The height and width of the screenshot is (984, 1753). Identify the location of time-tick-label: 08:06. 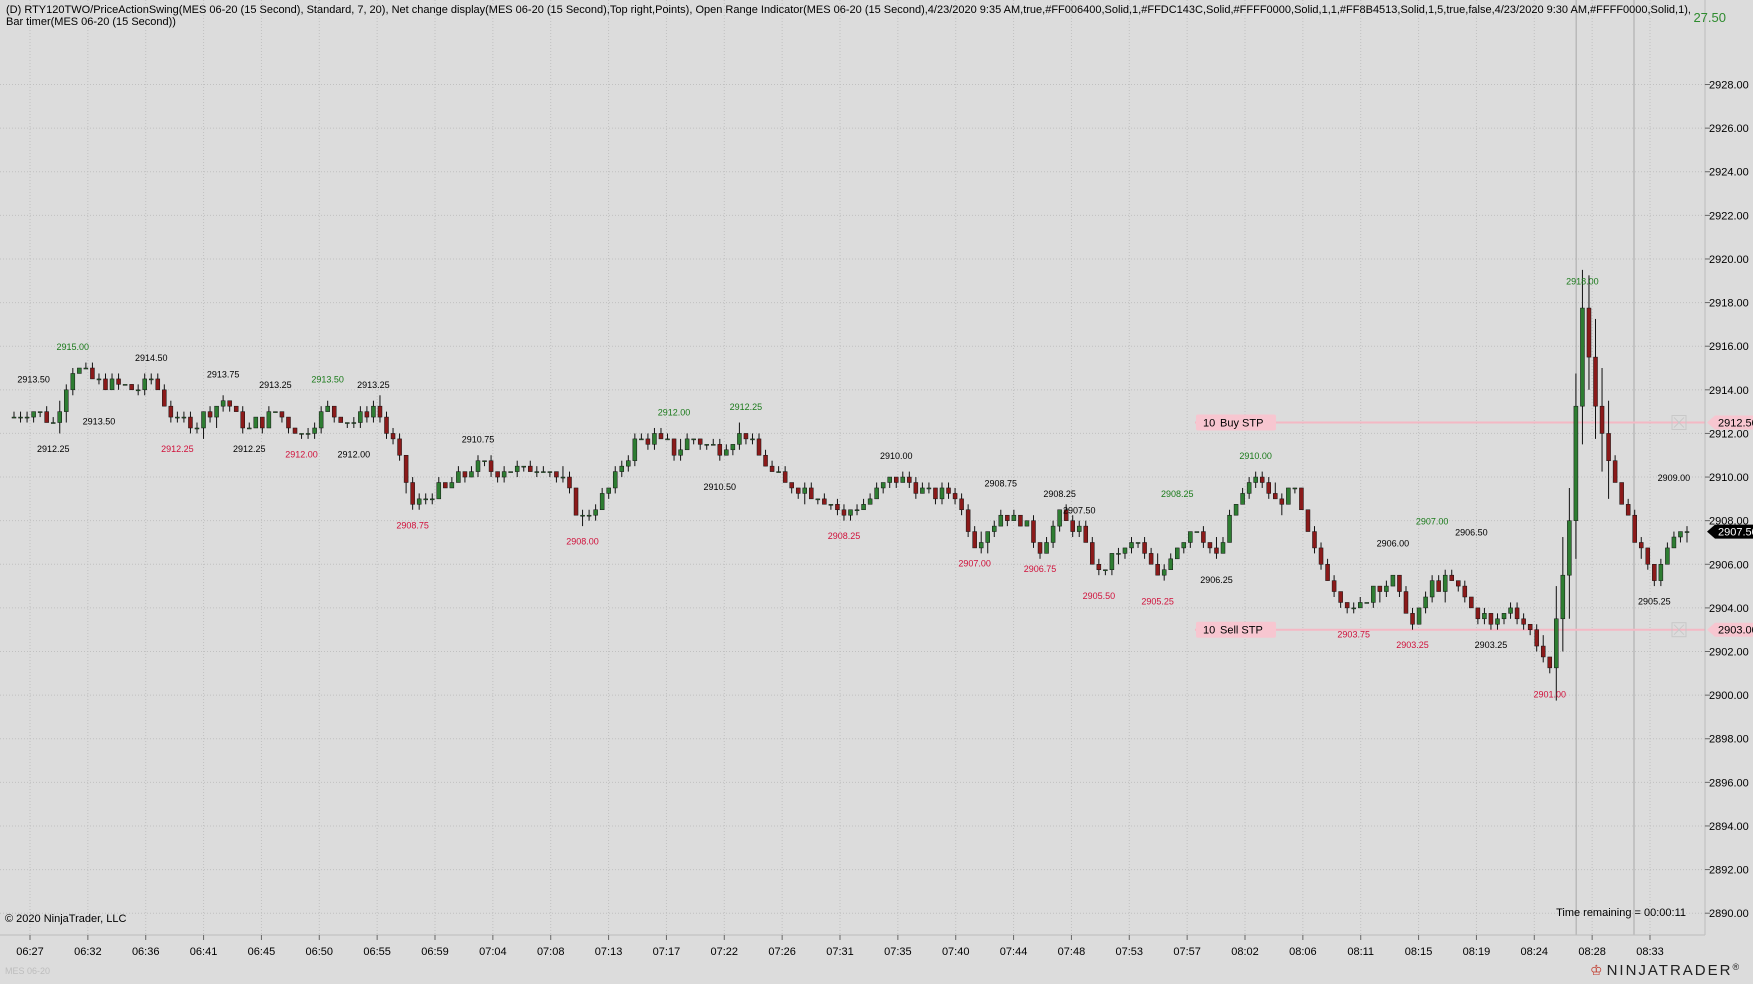
(1303, 952).